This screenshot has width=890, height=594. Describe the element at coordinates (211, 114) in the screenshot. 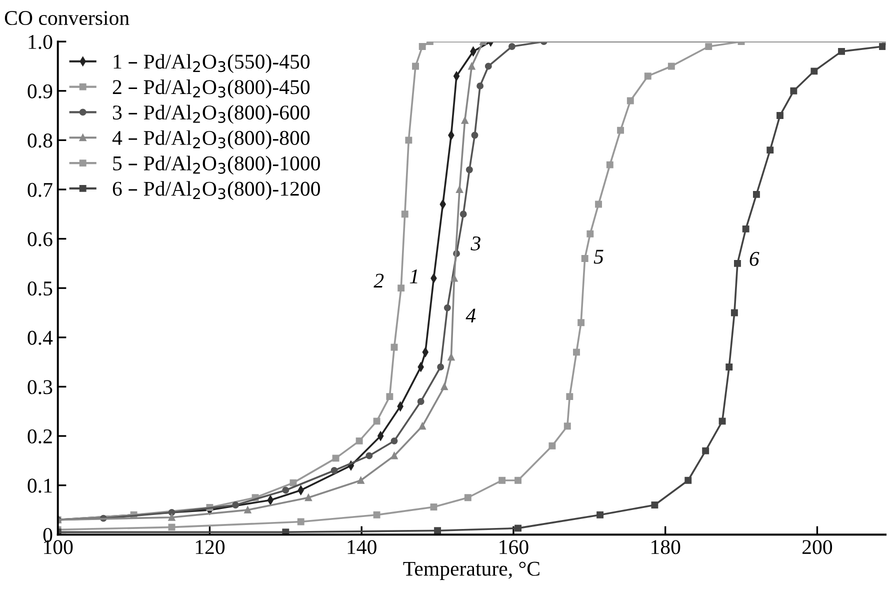

I see `legend-label: 3 – Pd/Al$_{2}$O$_{3}$(800)-600` at that location.